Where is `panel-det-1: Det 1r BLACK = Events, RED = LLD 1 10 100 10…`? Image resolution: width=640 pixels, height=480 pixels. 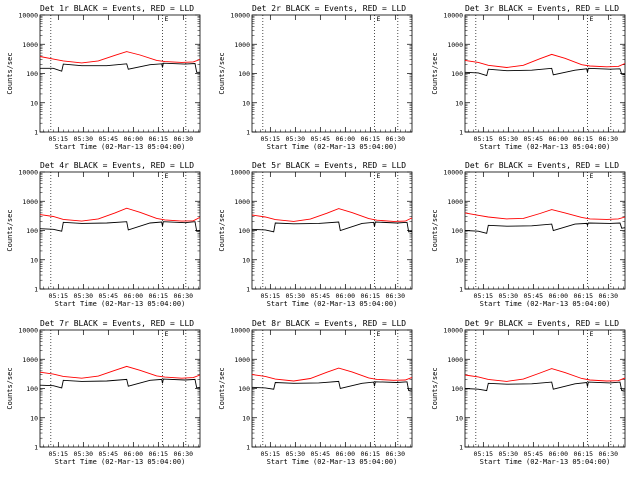
panel-det-1: Det 1r BLACK = Events, RED = LLD 1 10 100 10… is located at coordinates (103, 77).